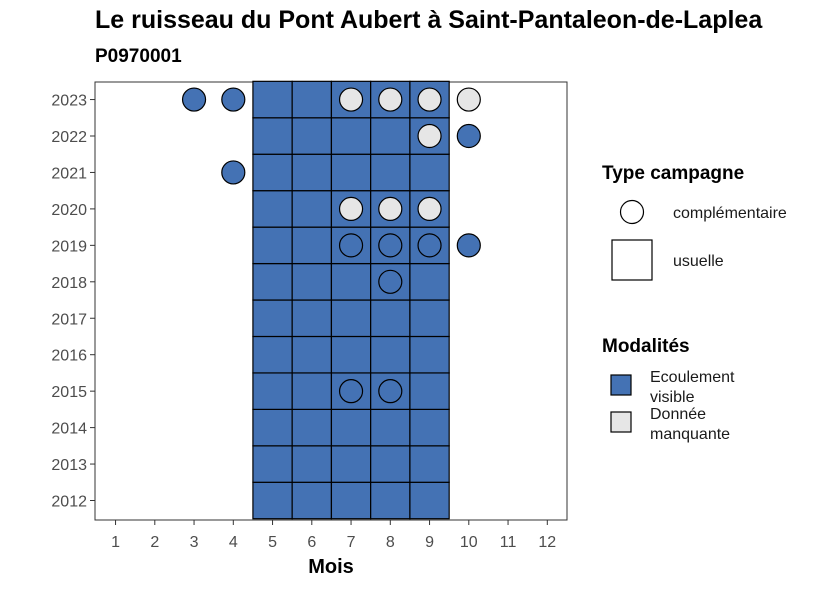 The height and width of the screenshot is (590, 826). I want to click on legend-key-complementaire, so click(632, 212).